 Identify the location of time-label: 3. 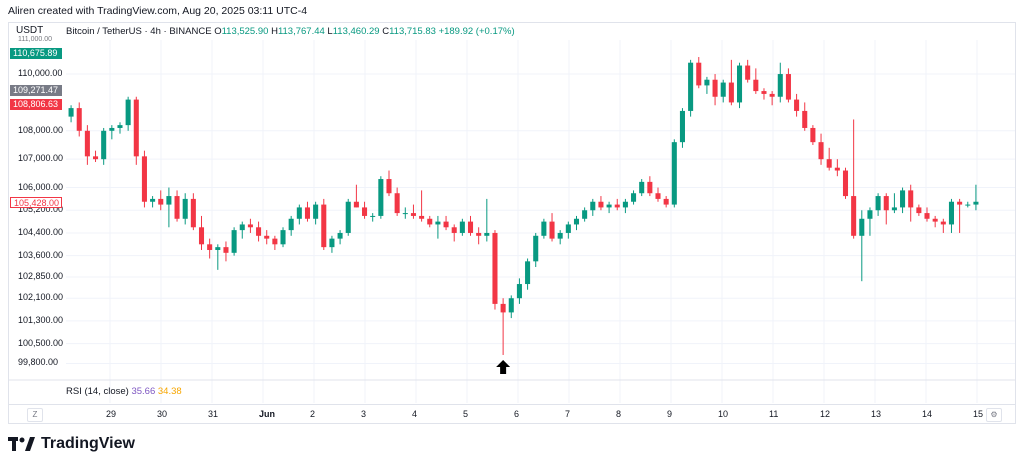
(364, 414).